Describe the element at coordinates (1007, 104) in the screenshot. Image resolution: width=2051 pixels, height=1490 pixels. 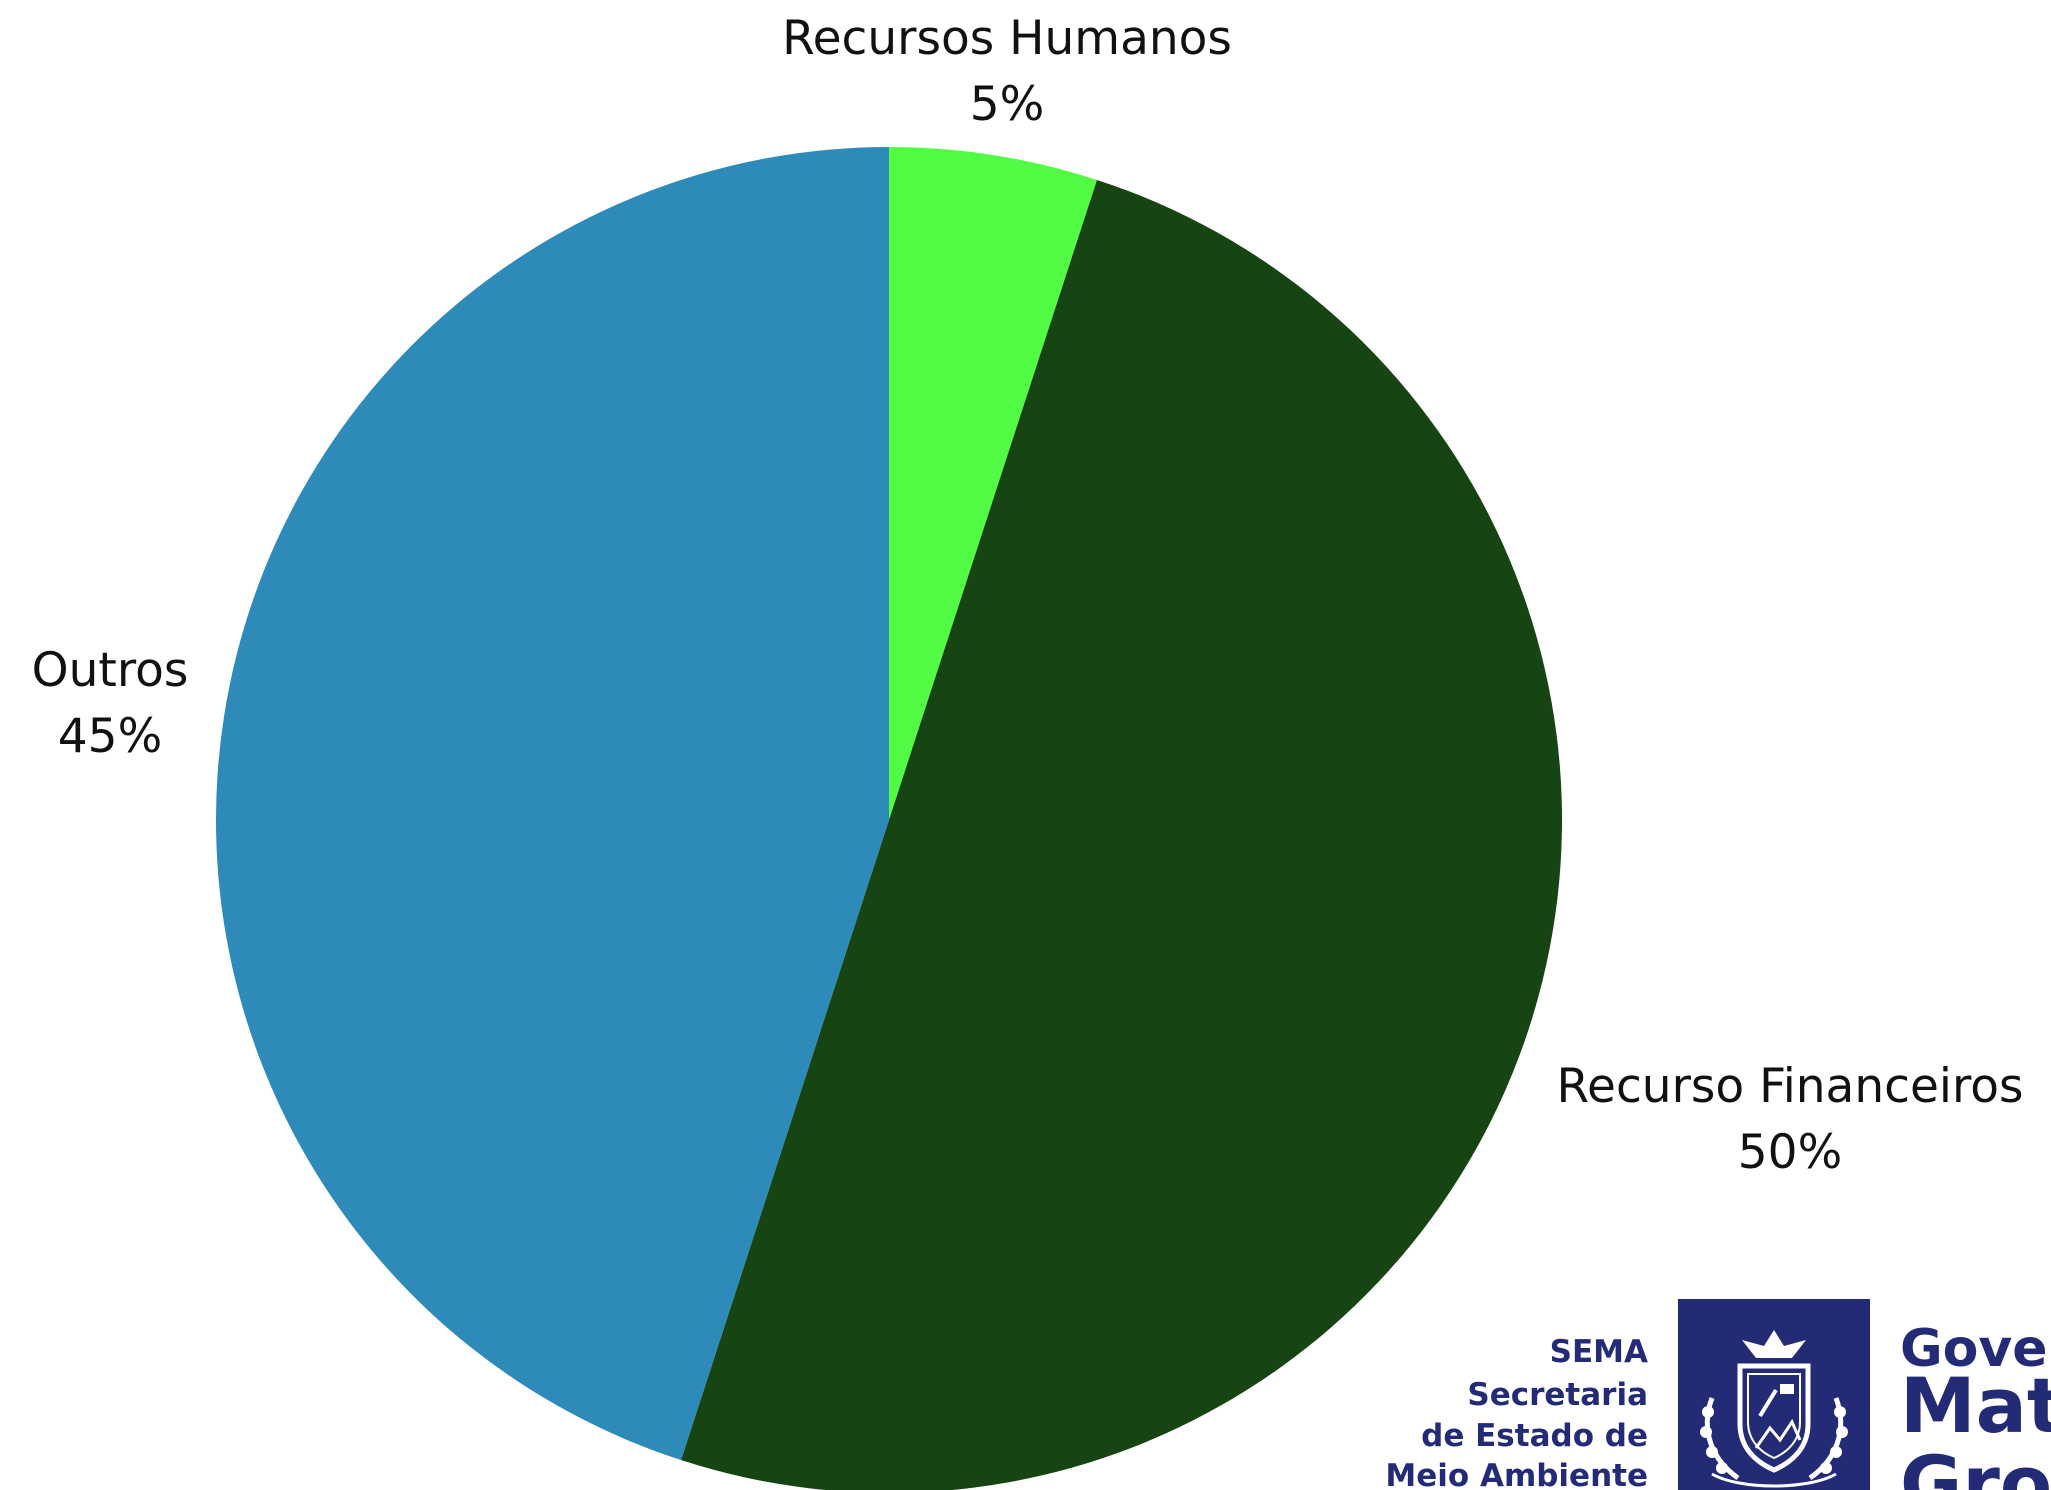
I see `slice-percent-recursos-humanos: 5%` at that location.